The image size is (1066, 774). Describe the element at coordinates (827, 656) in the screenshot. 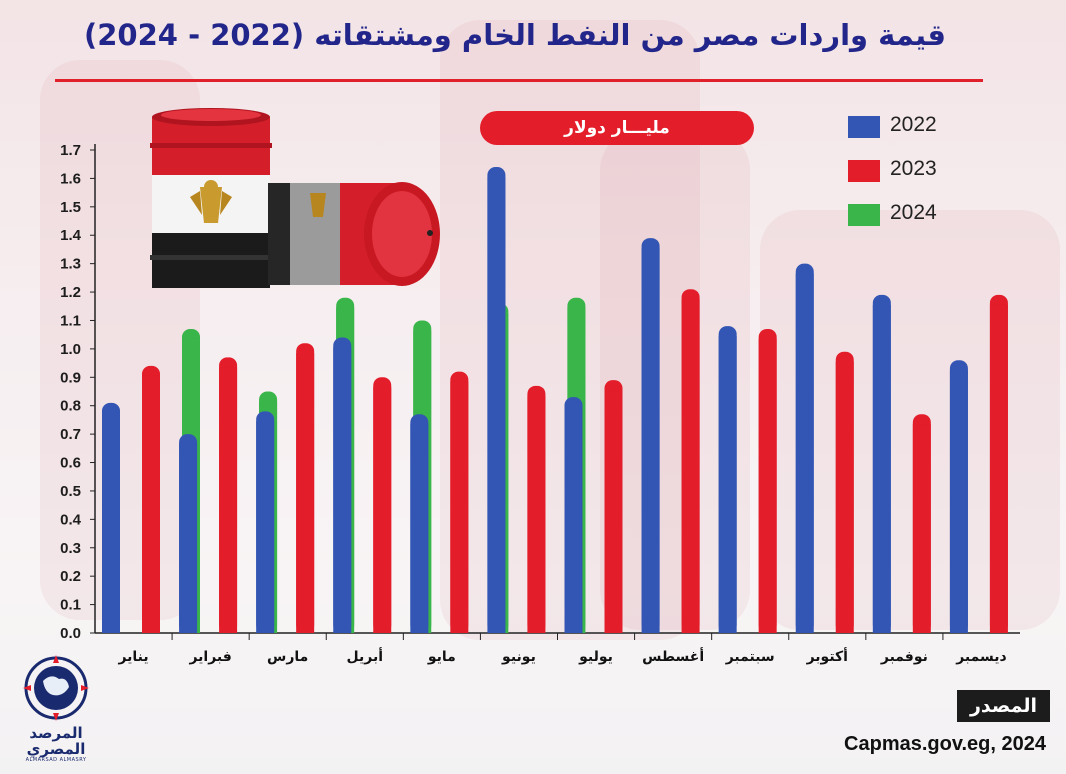

I see `x-tick-label: أكتوبر` at that location.